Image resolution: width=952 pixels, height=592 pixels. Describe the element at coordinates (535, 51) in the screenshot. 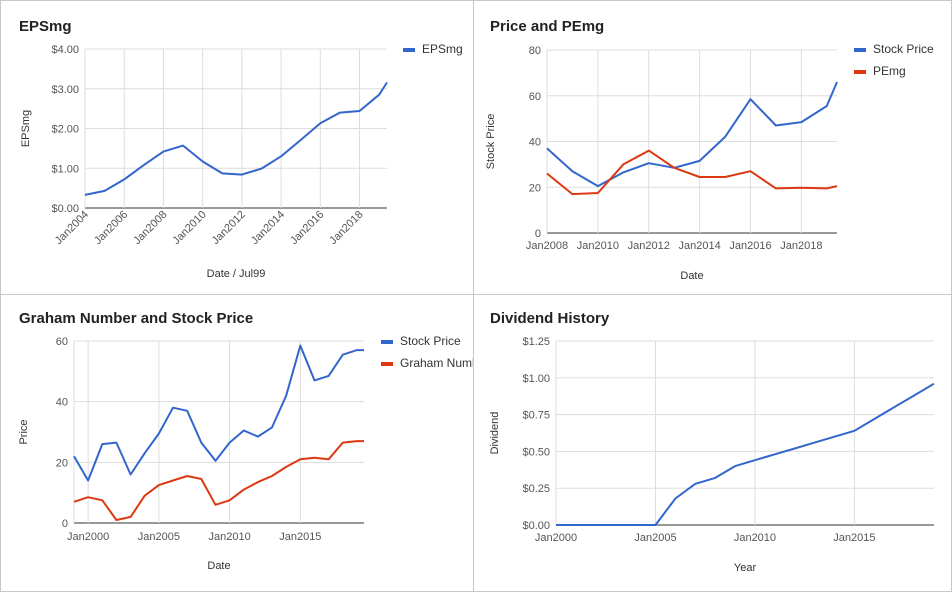

I see `y-tick-label: 80` at that location.